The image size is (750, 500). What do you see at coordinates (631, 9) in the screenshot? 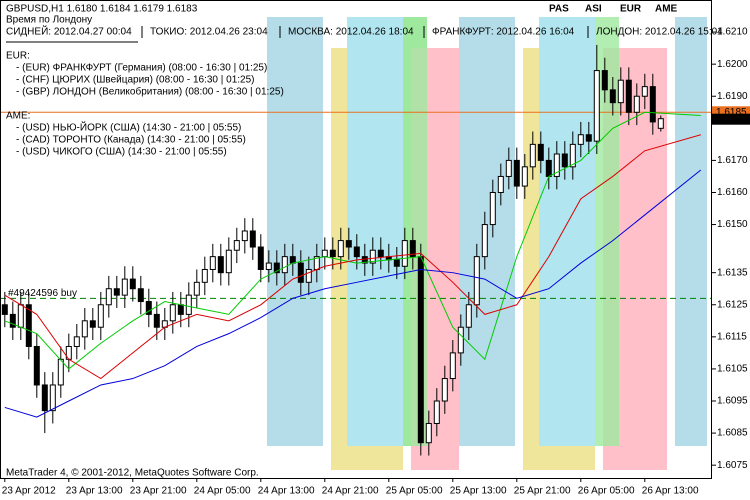
I see `session-tag: EUR` at bounding box center [631, 9].